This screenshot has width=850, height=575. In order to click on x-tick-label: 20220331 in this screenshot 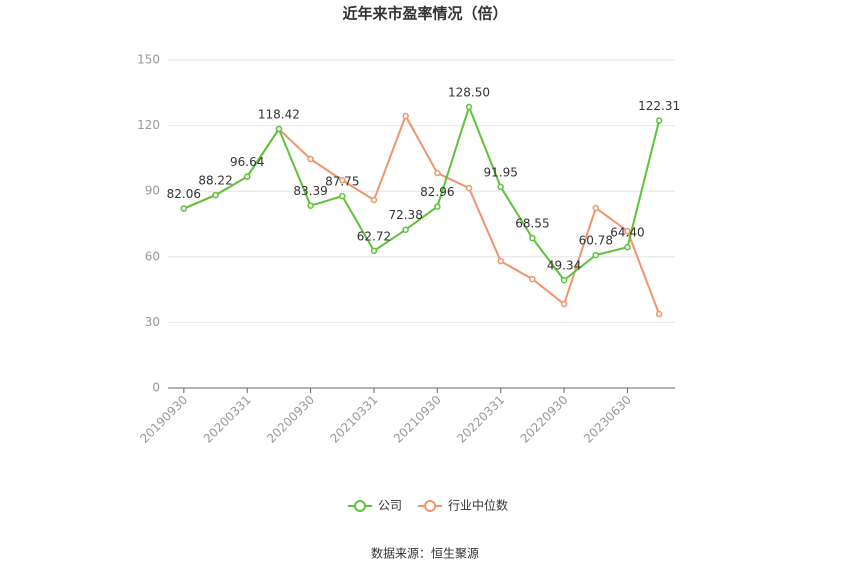, I will do `click(480, 419)`.